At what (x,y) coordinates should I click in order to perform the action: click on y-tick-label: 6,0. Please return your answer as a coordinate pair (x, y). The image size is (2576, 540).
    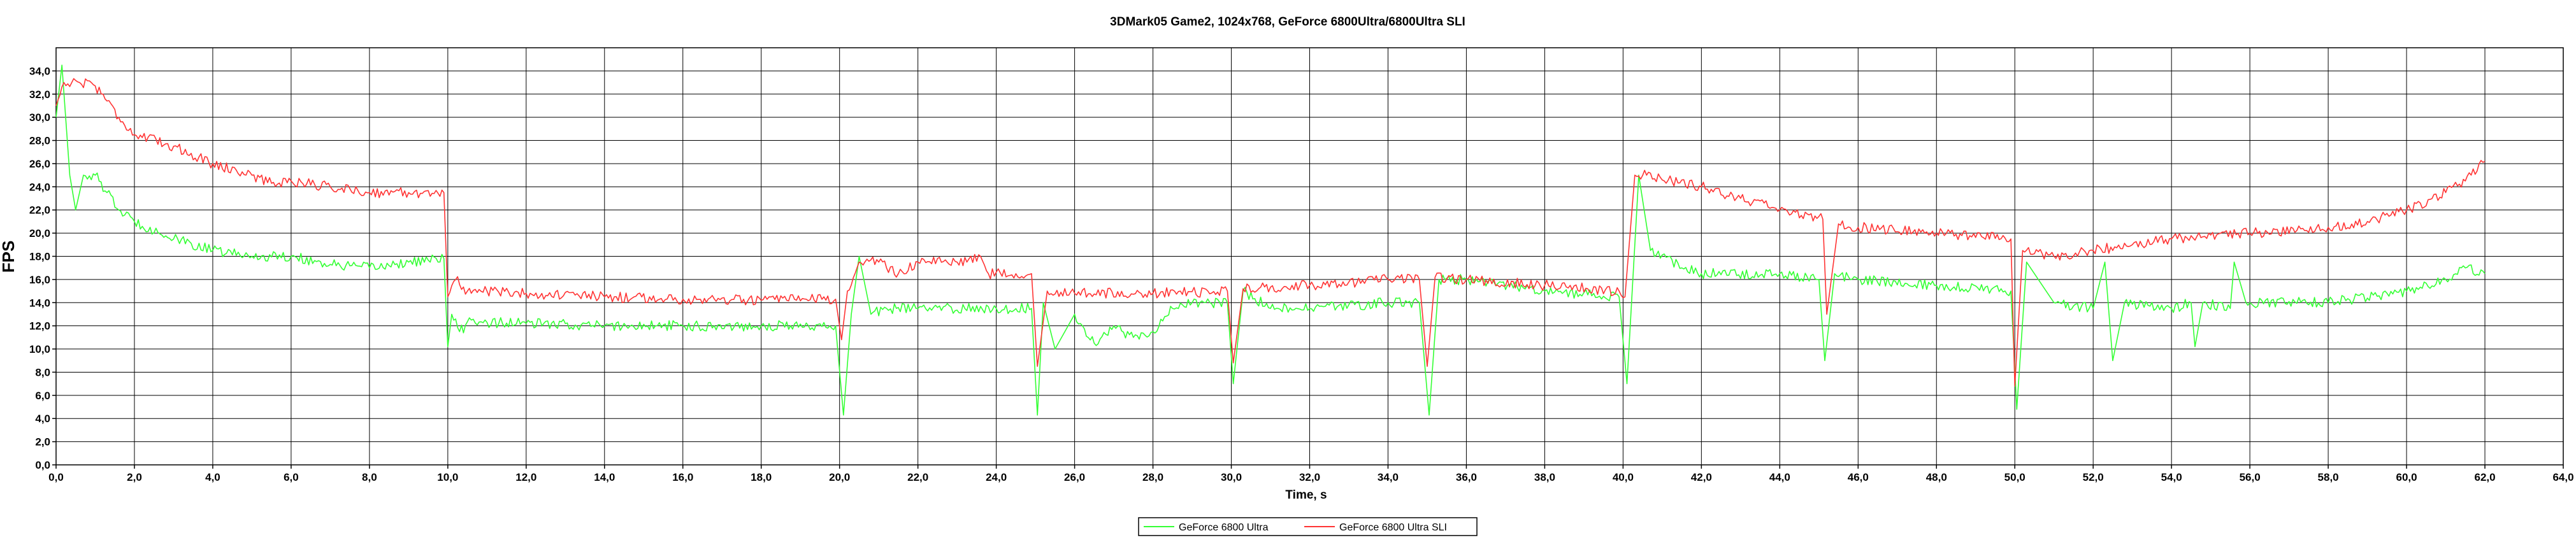
    Looking at the image, I should click on (42, 396).